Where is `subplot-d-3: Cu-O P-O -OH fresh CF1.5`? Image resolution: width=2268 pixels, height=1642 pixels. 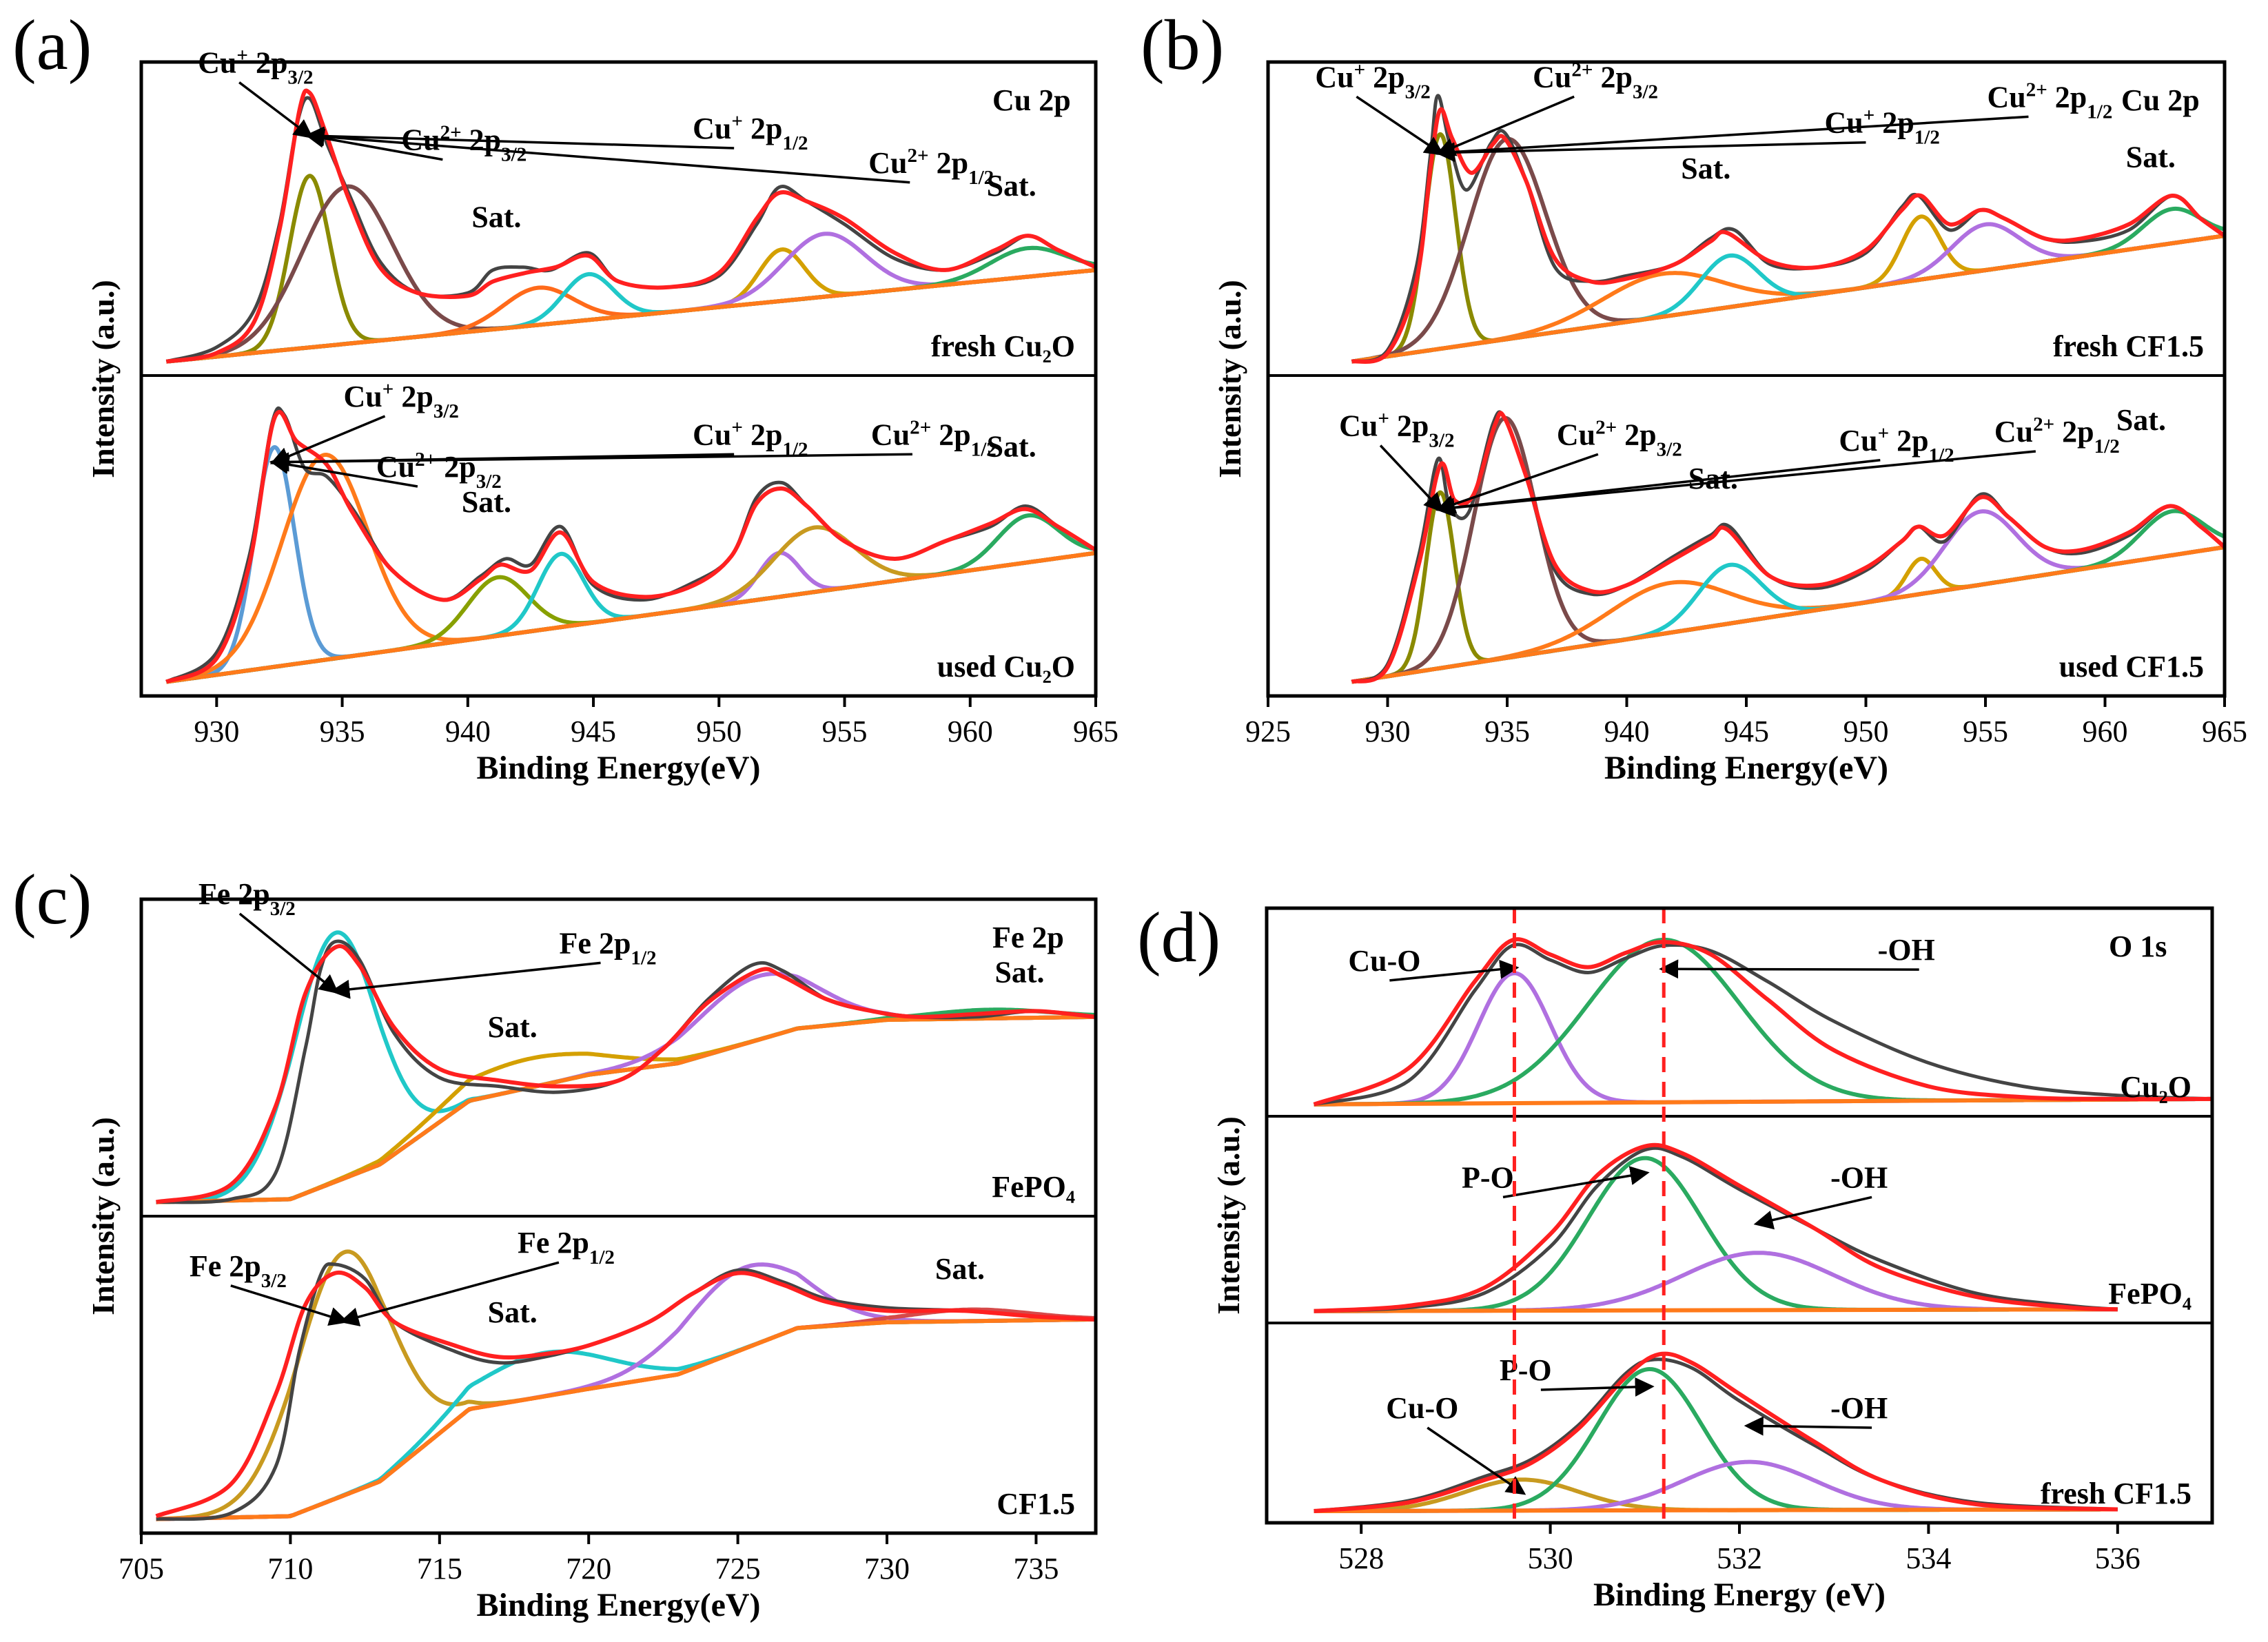 subplot-d-3: Cu-O P-O -OH fresh CF1.5 is located at coordinates (1739, 1417).